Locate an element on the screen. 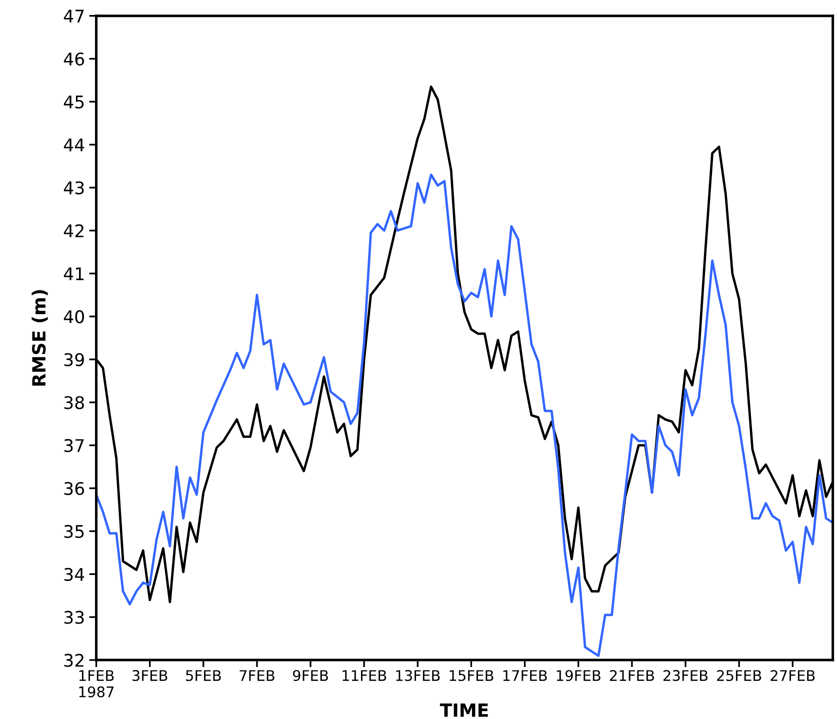 Image resolution: width=837 pixels, height=719 pixels. y-tick-label: 38 is located at coordinates (74, 403).